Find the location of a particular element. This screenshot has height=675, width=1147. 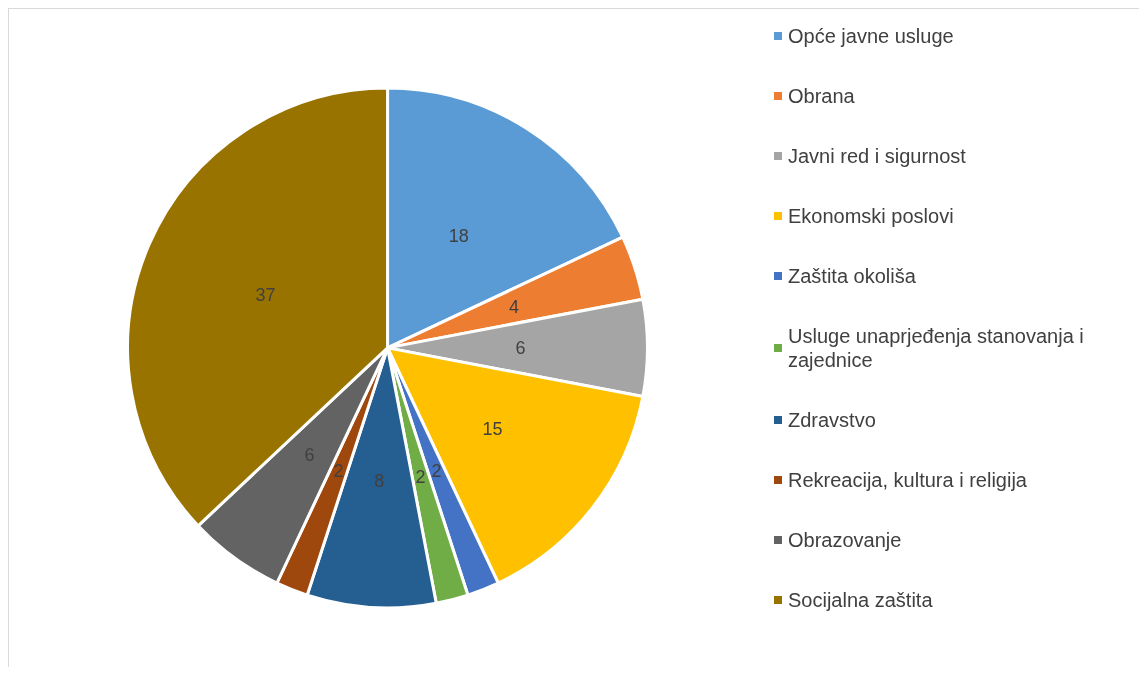

legend-label: Ekonomski poslovi is located at coordinates (871, 216).